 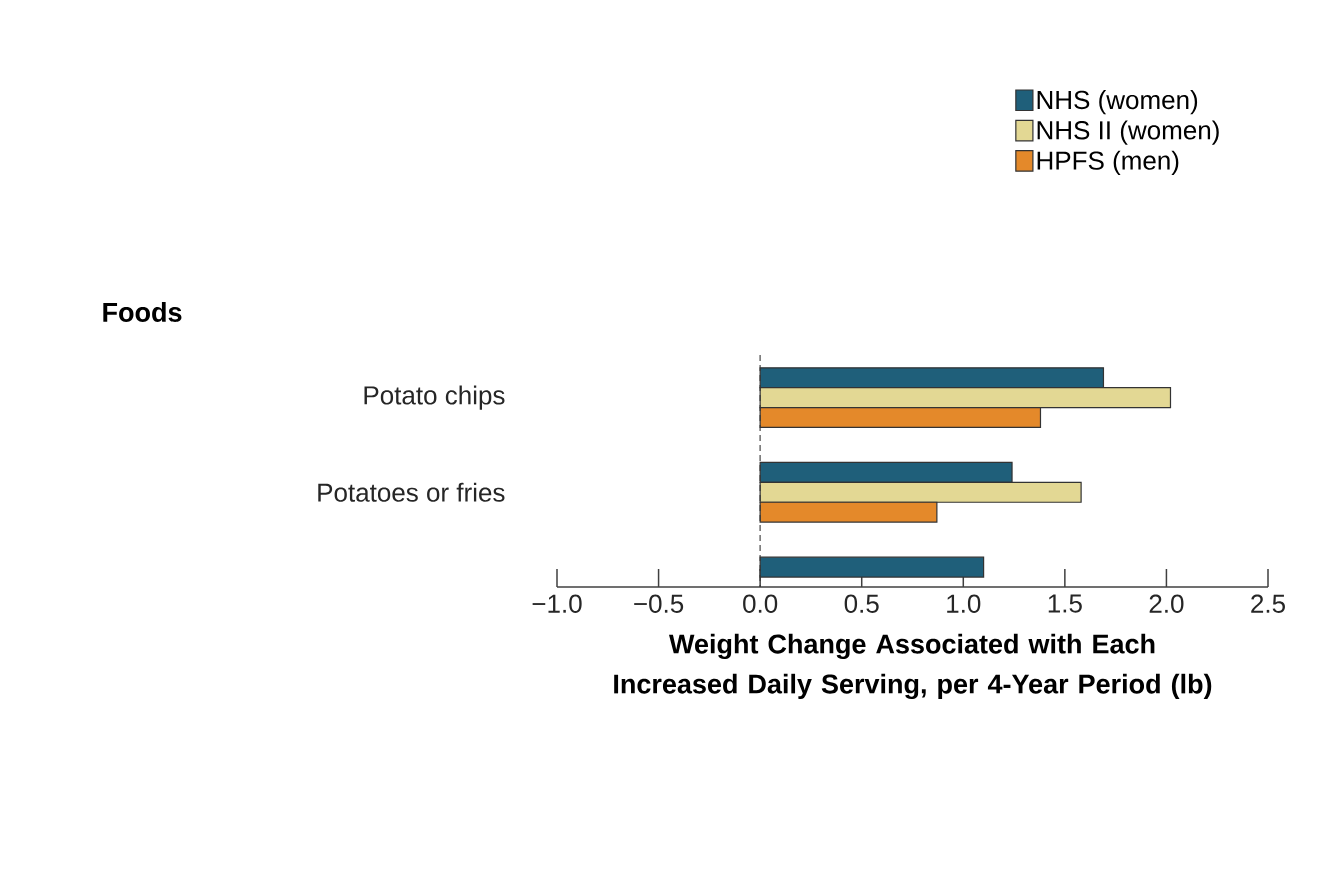 I want to click on x-tick-label: −1.0, so click(x=557, y=603).